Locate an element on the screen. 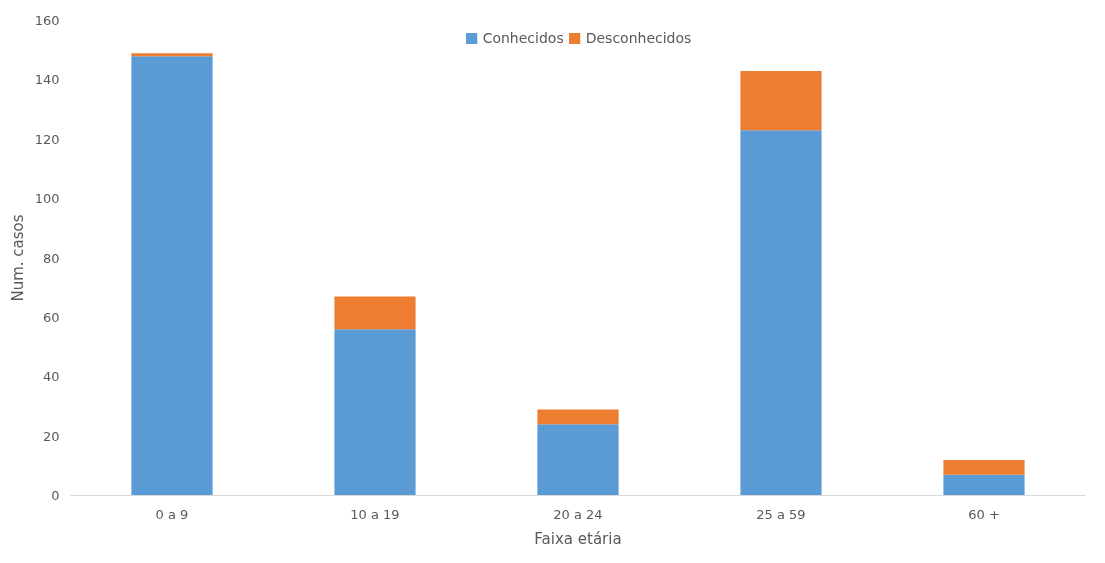 Image resolution: width=1105 pixels, height=563 pixels. y-tick-label: 140 is located at coordinates (47, 80).